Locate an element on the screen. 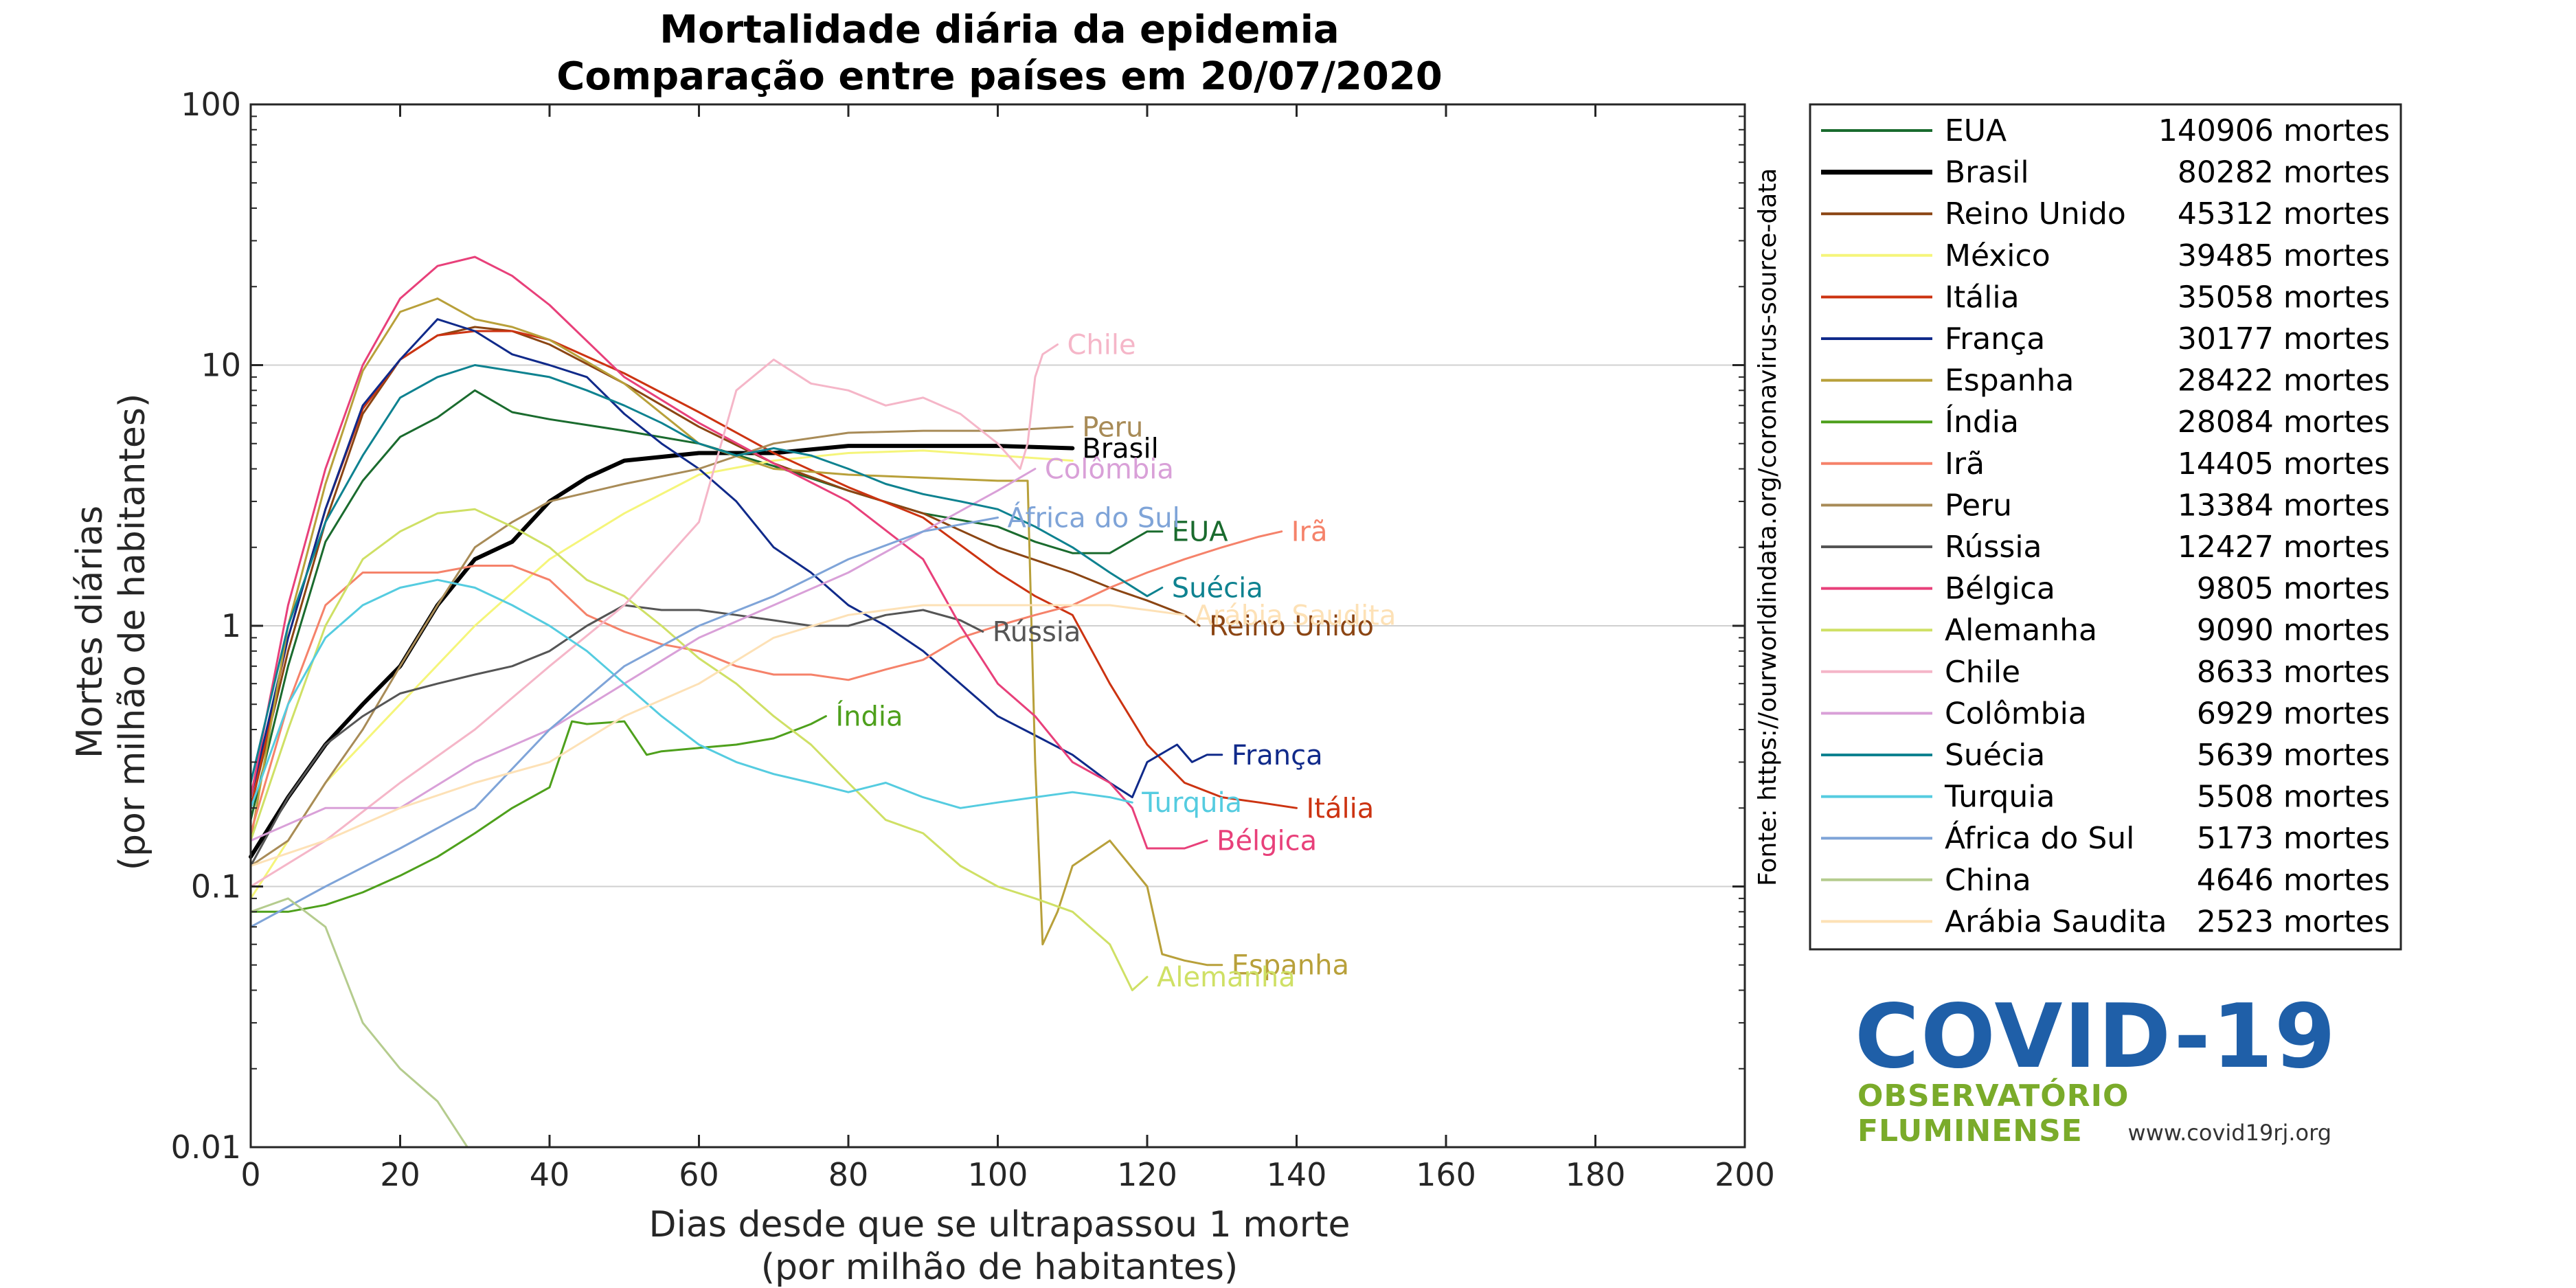 Image resolution: width=2576 pixels, height=1288 pixels. x-tick-label: 60 is located at coordinates (699, 1174).